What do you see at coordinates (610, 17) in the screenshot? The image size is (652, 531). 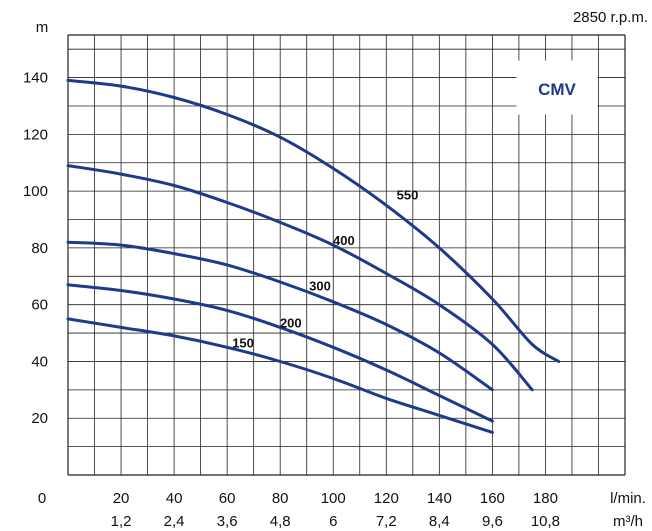 I see `speed-label: 2850 r.p.m.` at bounding box center [610, 17].